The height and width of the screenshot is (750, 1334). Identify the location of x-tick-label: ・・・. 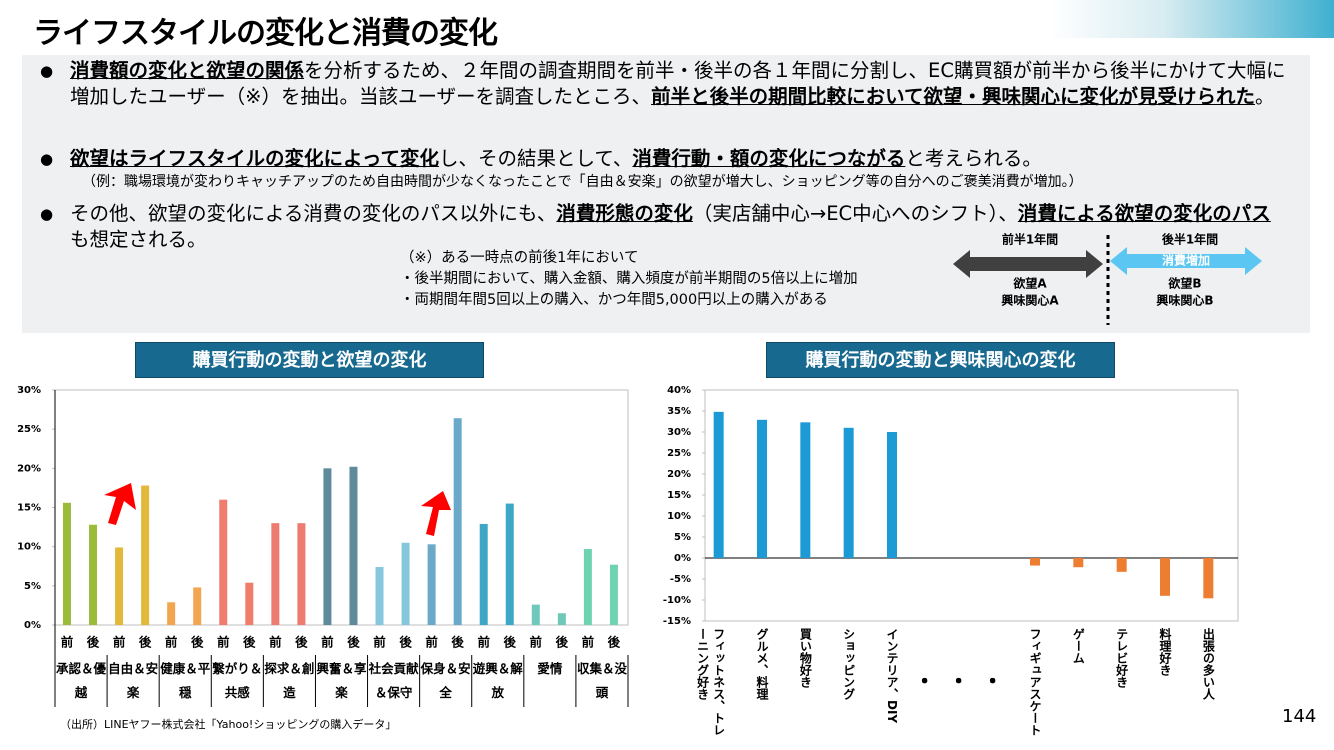
(964, 682).